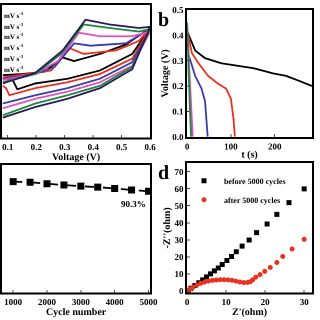 The height and width of the screenshot is (320, 320). I want to click on chart-title: b, so click(164, 20).